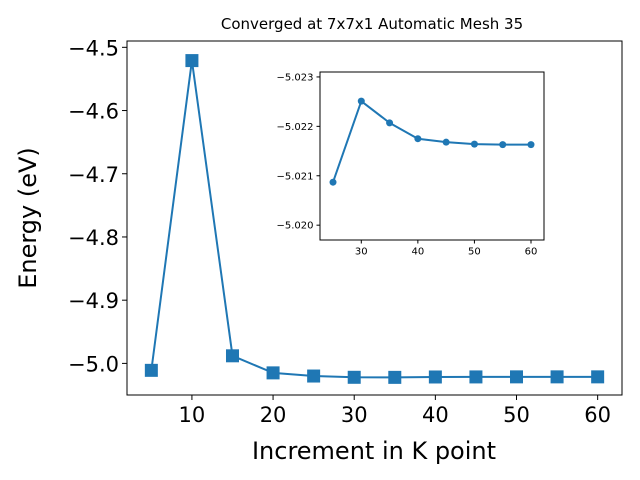  What do you see at coordinates (474, 252) in the screenshot?
I see `inset-x-tick-label: 50` at bounding box center [474, 252].